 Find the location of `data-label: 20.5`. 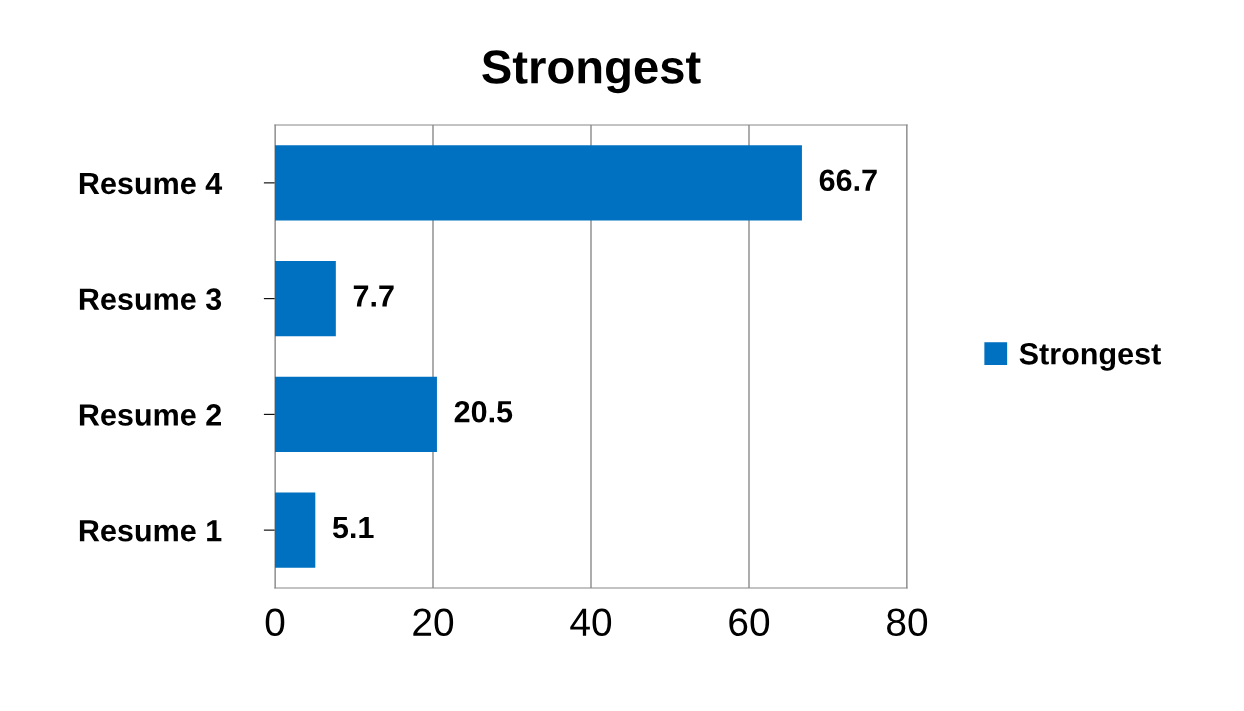

data-label: 20.5 is located at coordinates (483, 411).